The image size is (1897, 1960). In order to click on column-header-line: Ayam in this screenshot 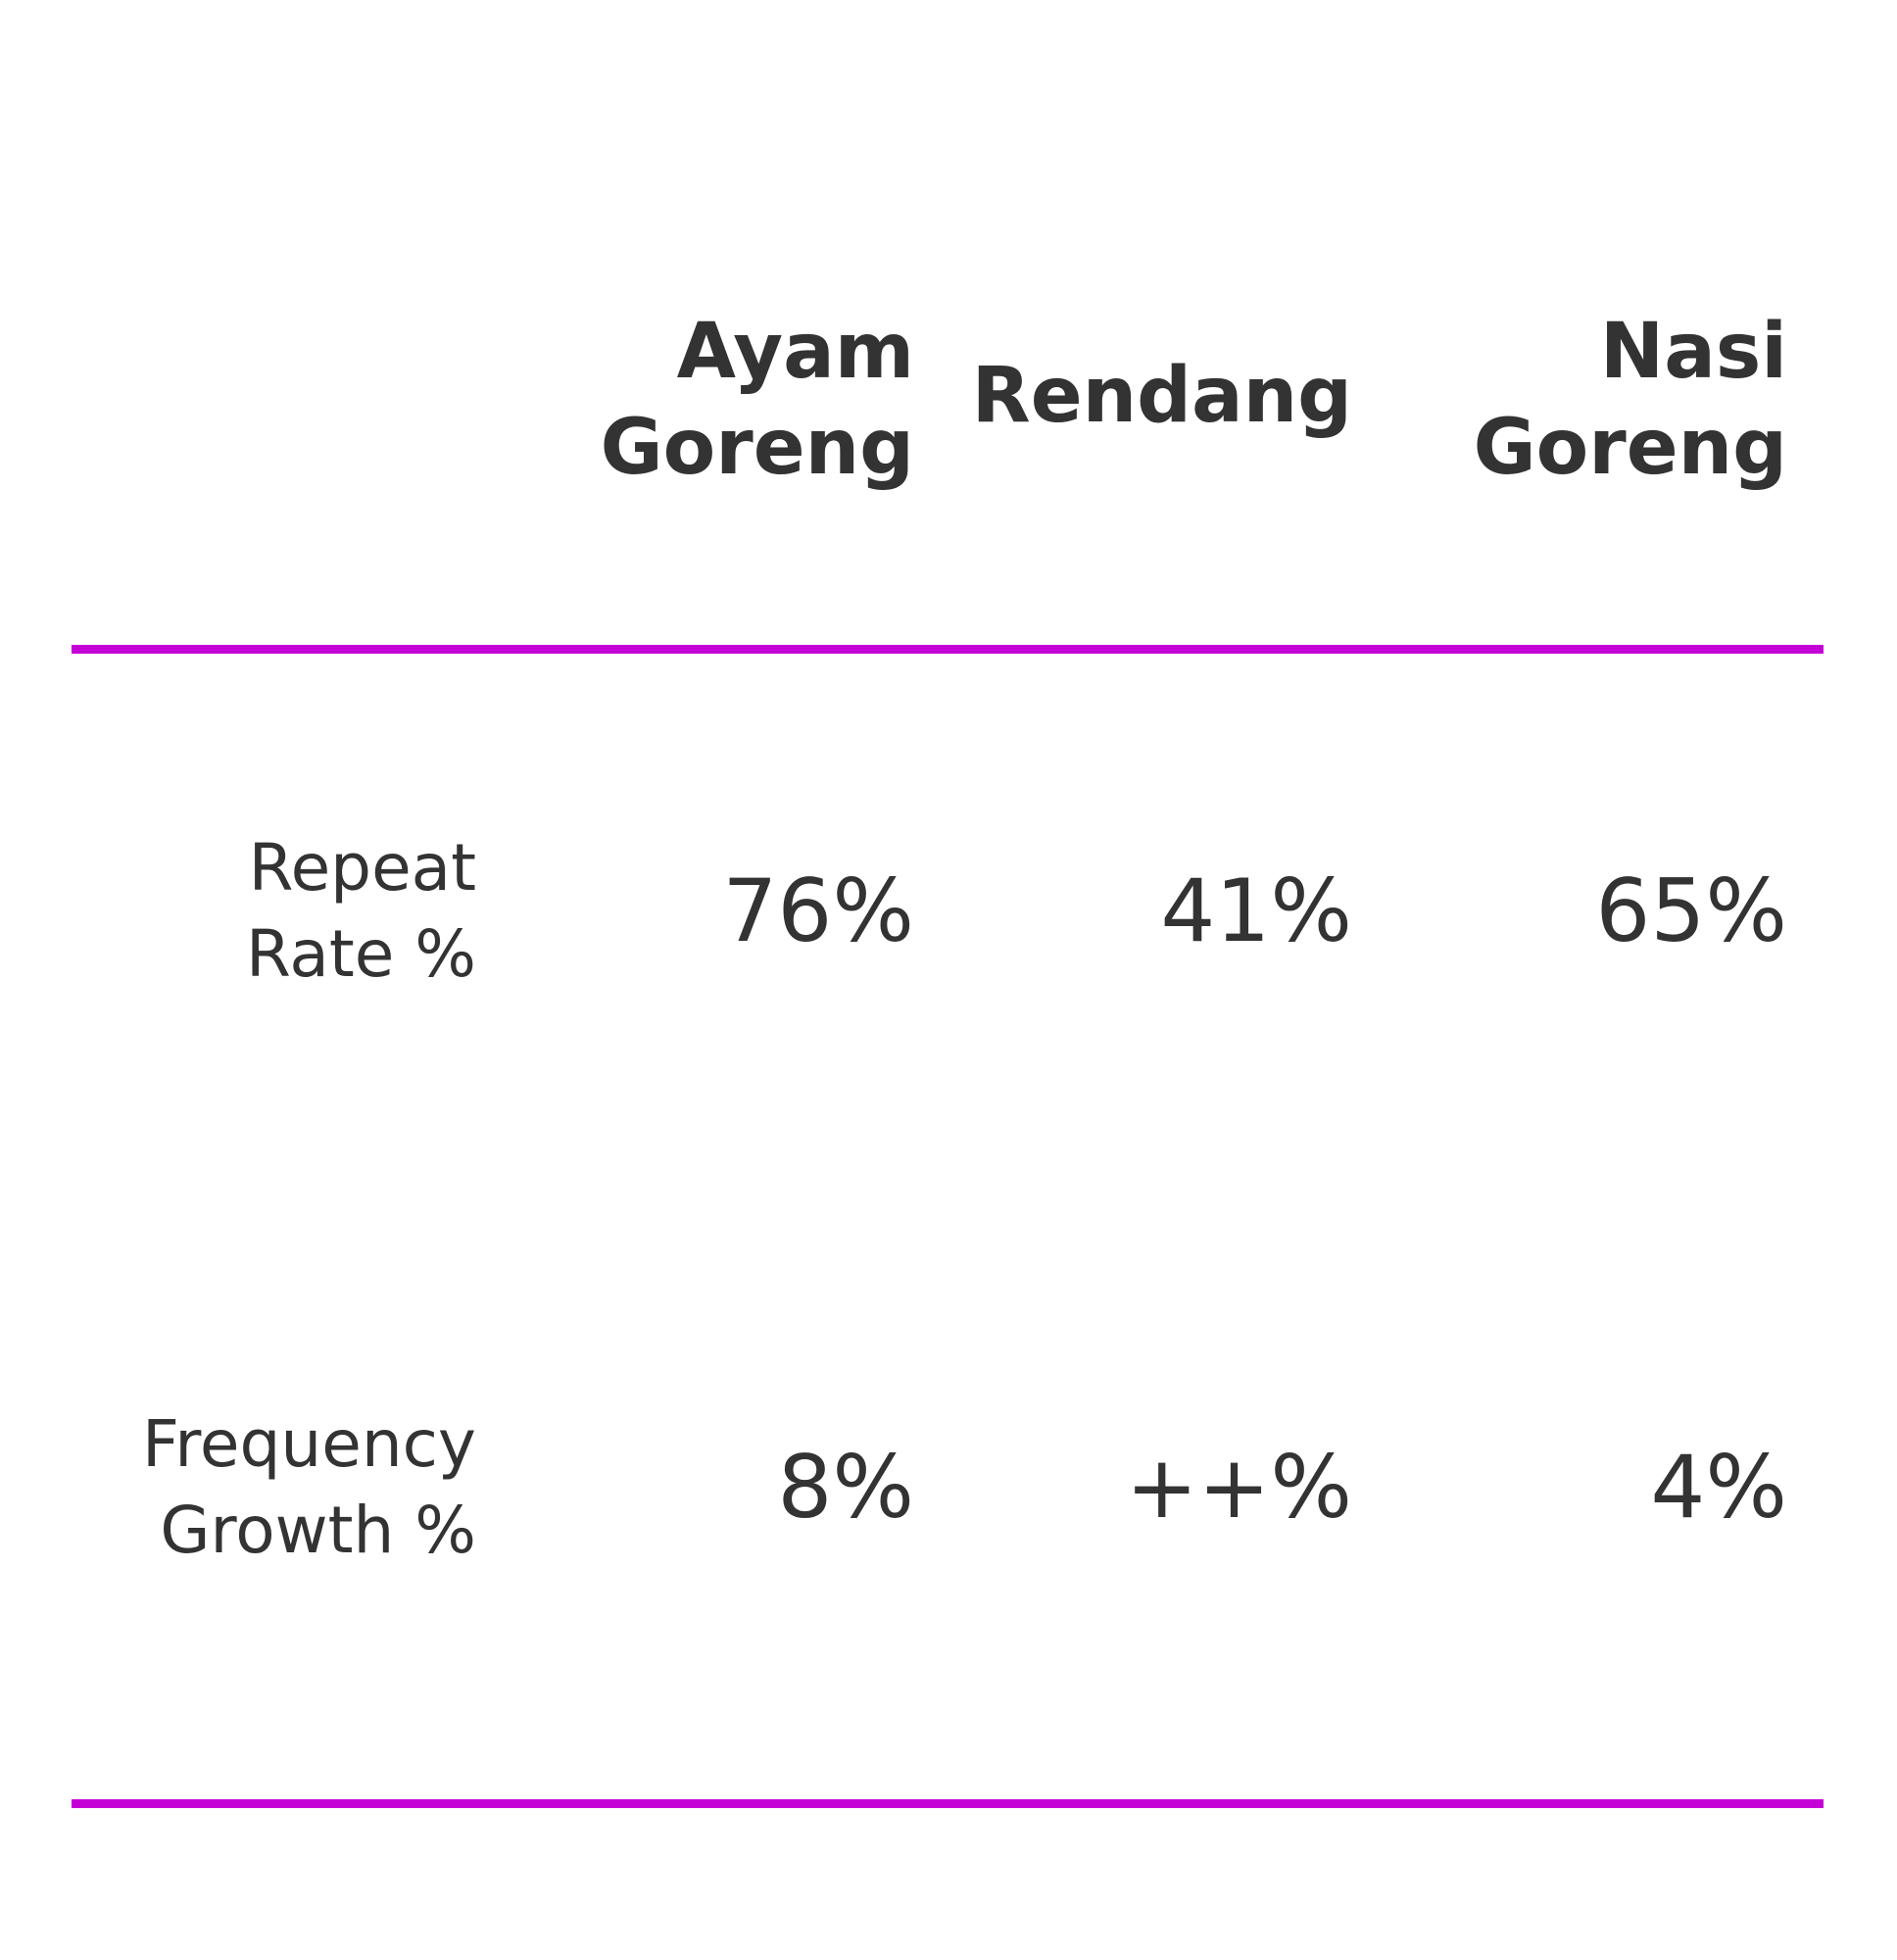, I will do `click(795, 352)`.